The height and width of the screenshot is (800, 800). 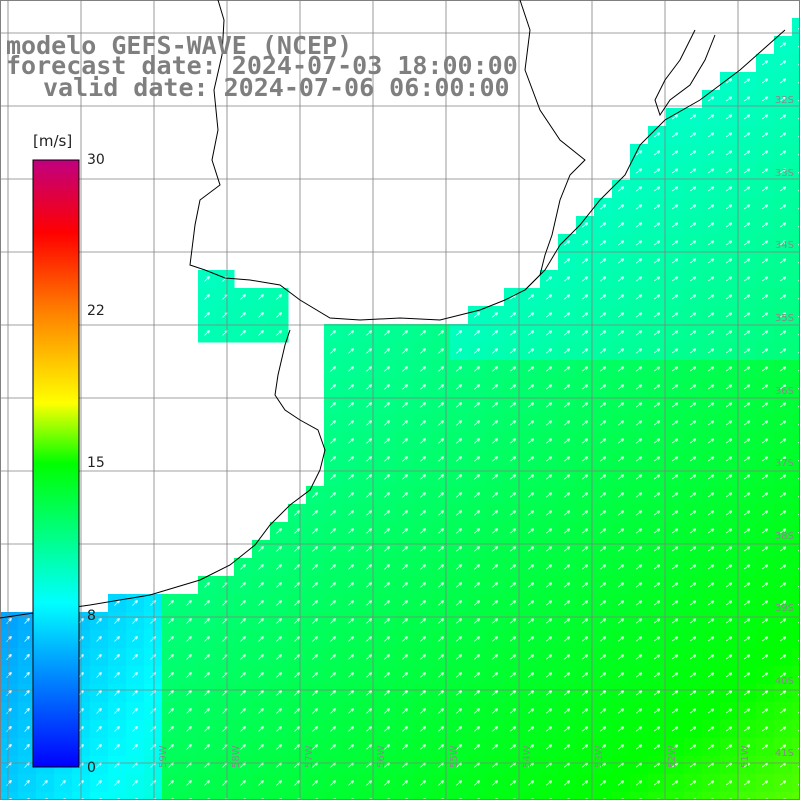 I want to click on lat-label-41s: 41S, so click(x=784, y=753).